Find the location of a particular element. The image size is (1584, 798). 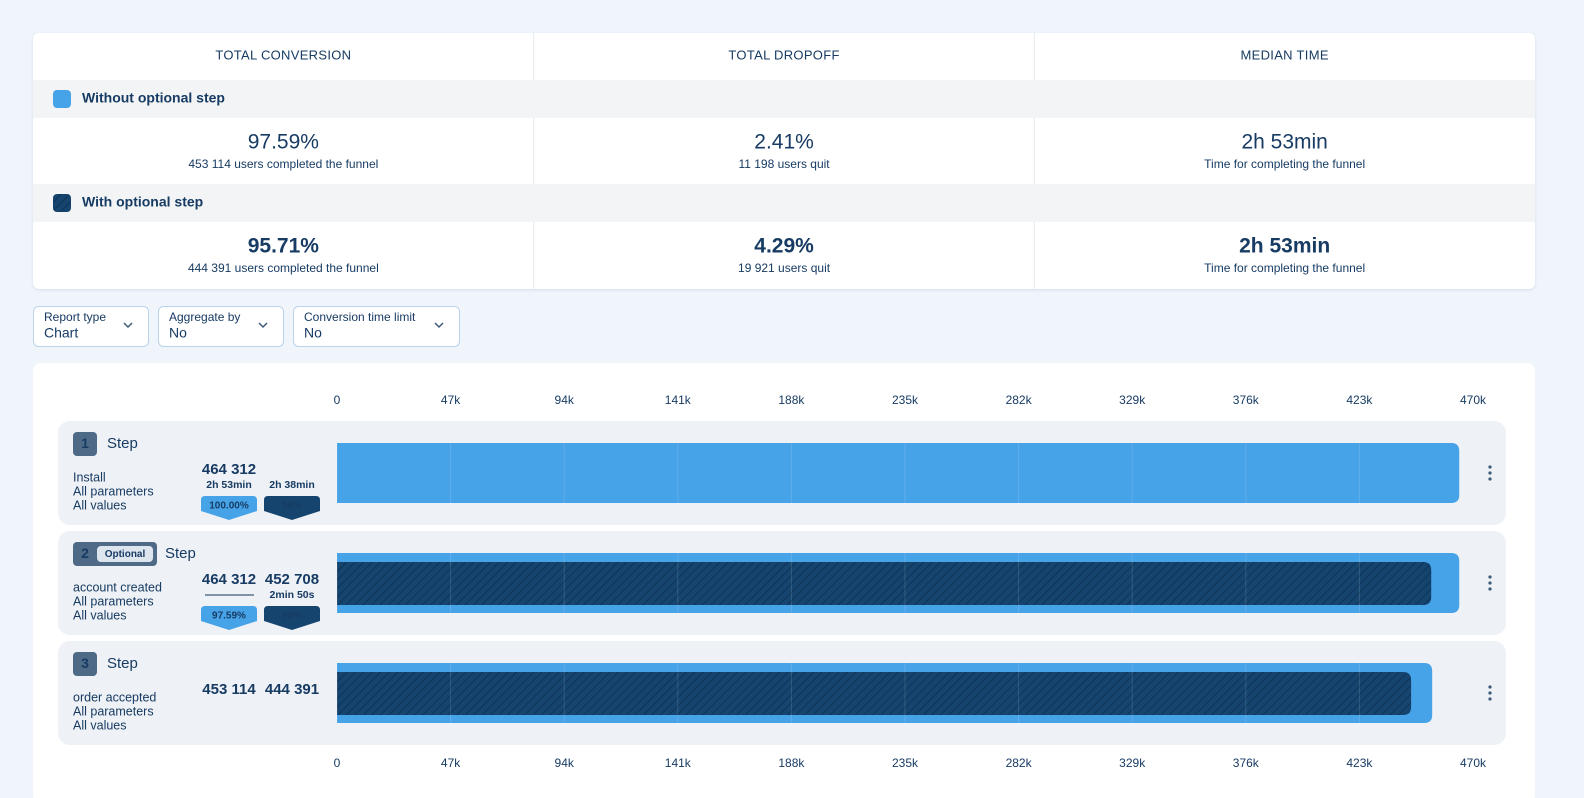

optional-tag-label: Optional is located at coordinates (125, 554).